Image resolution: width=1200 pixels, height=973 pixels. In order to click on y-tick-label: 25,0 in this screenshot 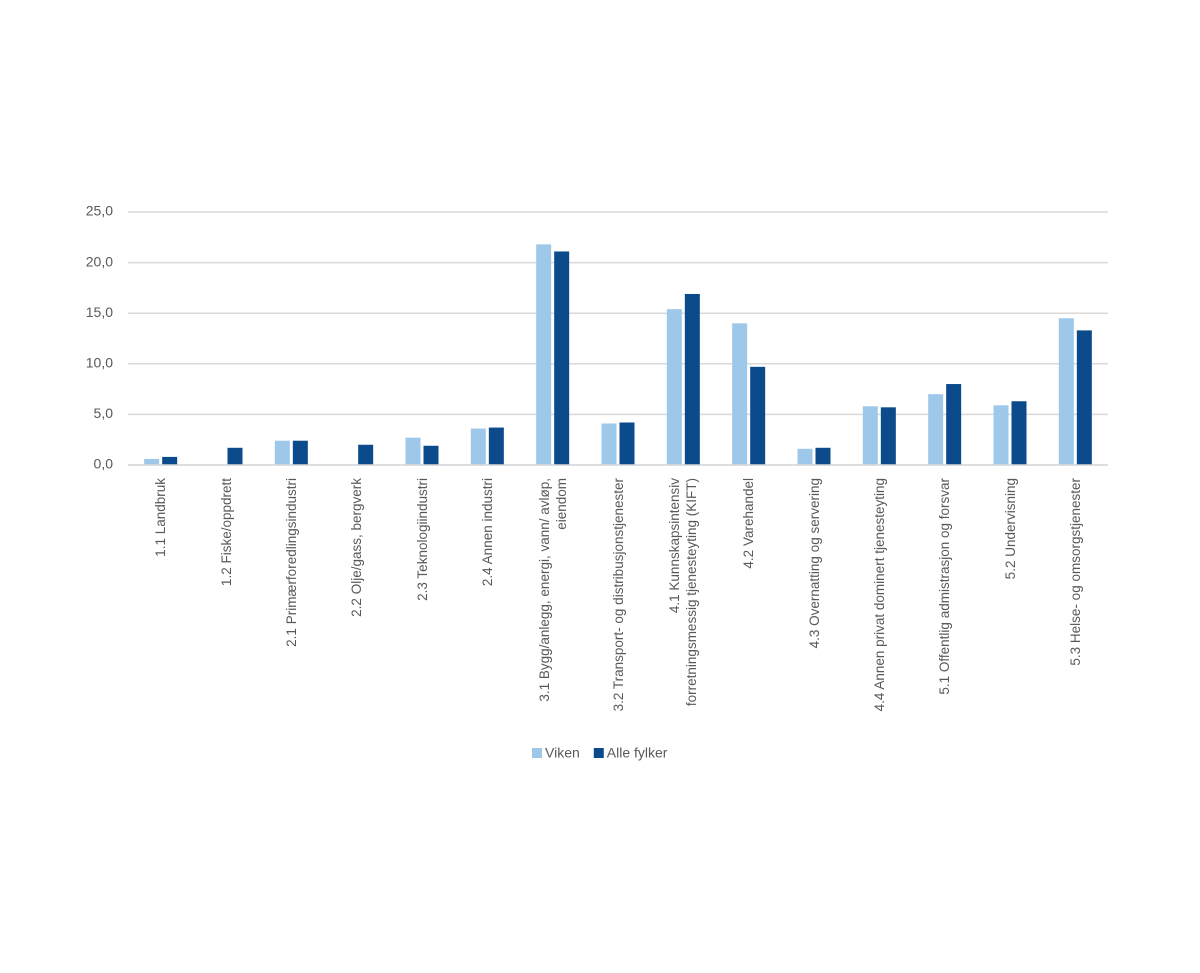, I will do `click(99, 211)`.